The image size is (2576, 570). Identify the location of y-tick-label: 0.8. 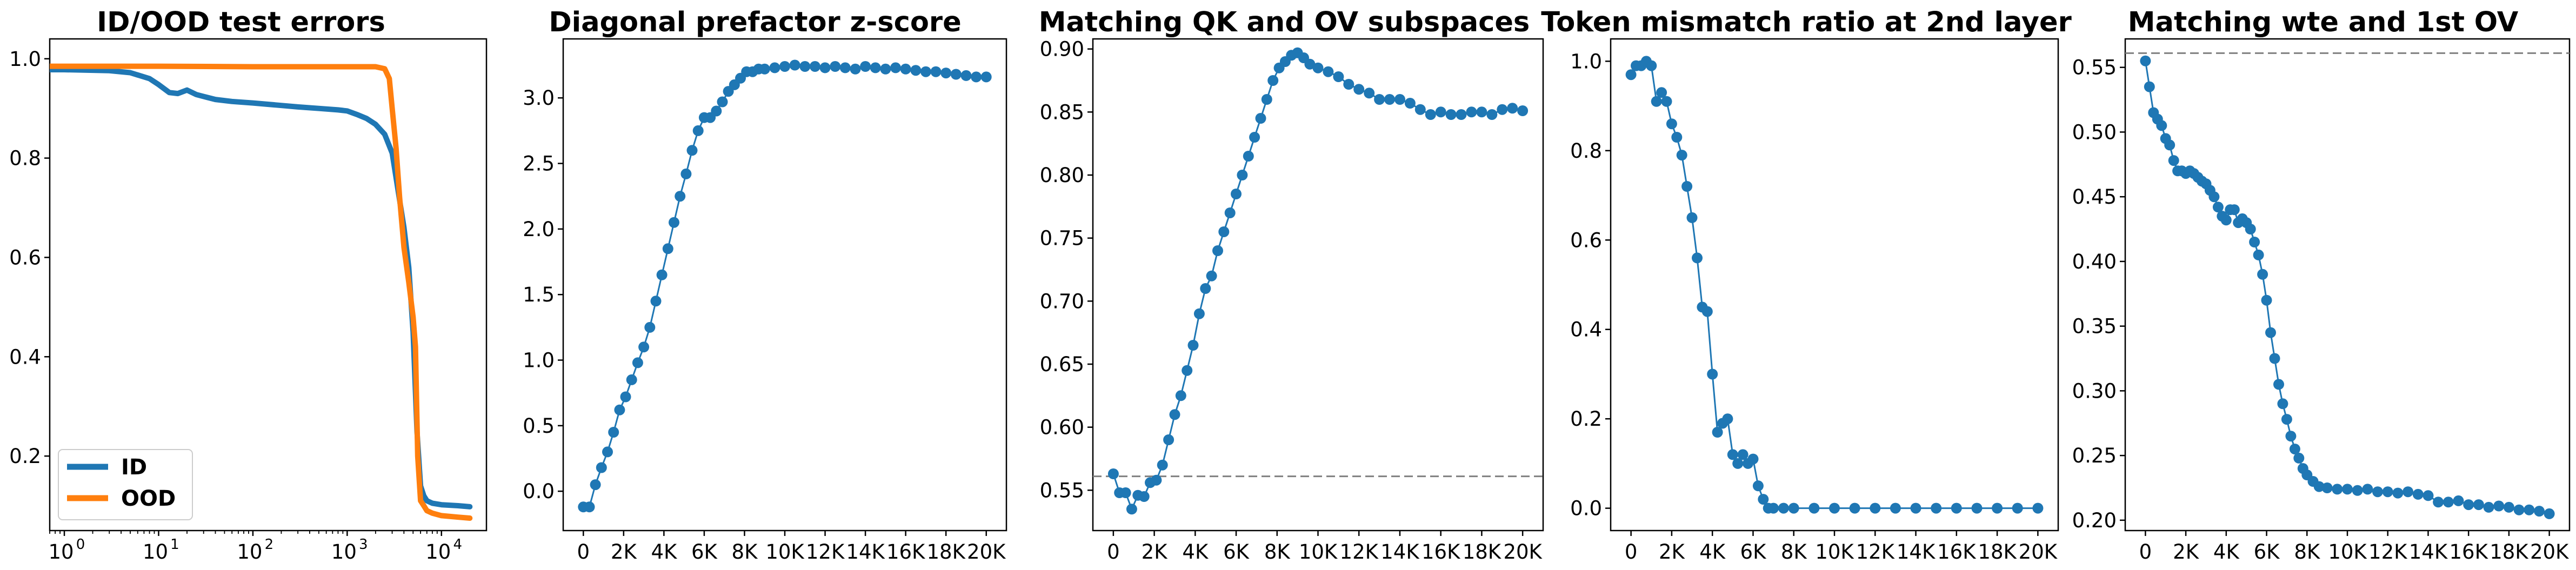
(25, 158).